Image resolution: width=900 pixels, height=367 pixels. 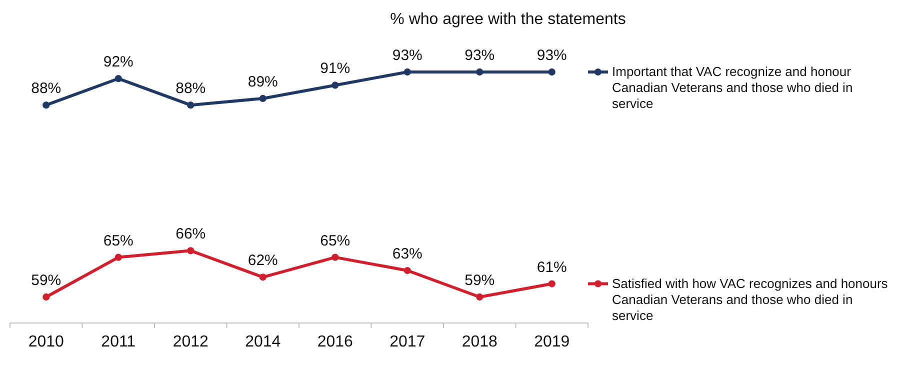 What do you see at coordinates (191, 234) in the screenshot?
I see `data-label: 66%` at bounding box center [191, 234].